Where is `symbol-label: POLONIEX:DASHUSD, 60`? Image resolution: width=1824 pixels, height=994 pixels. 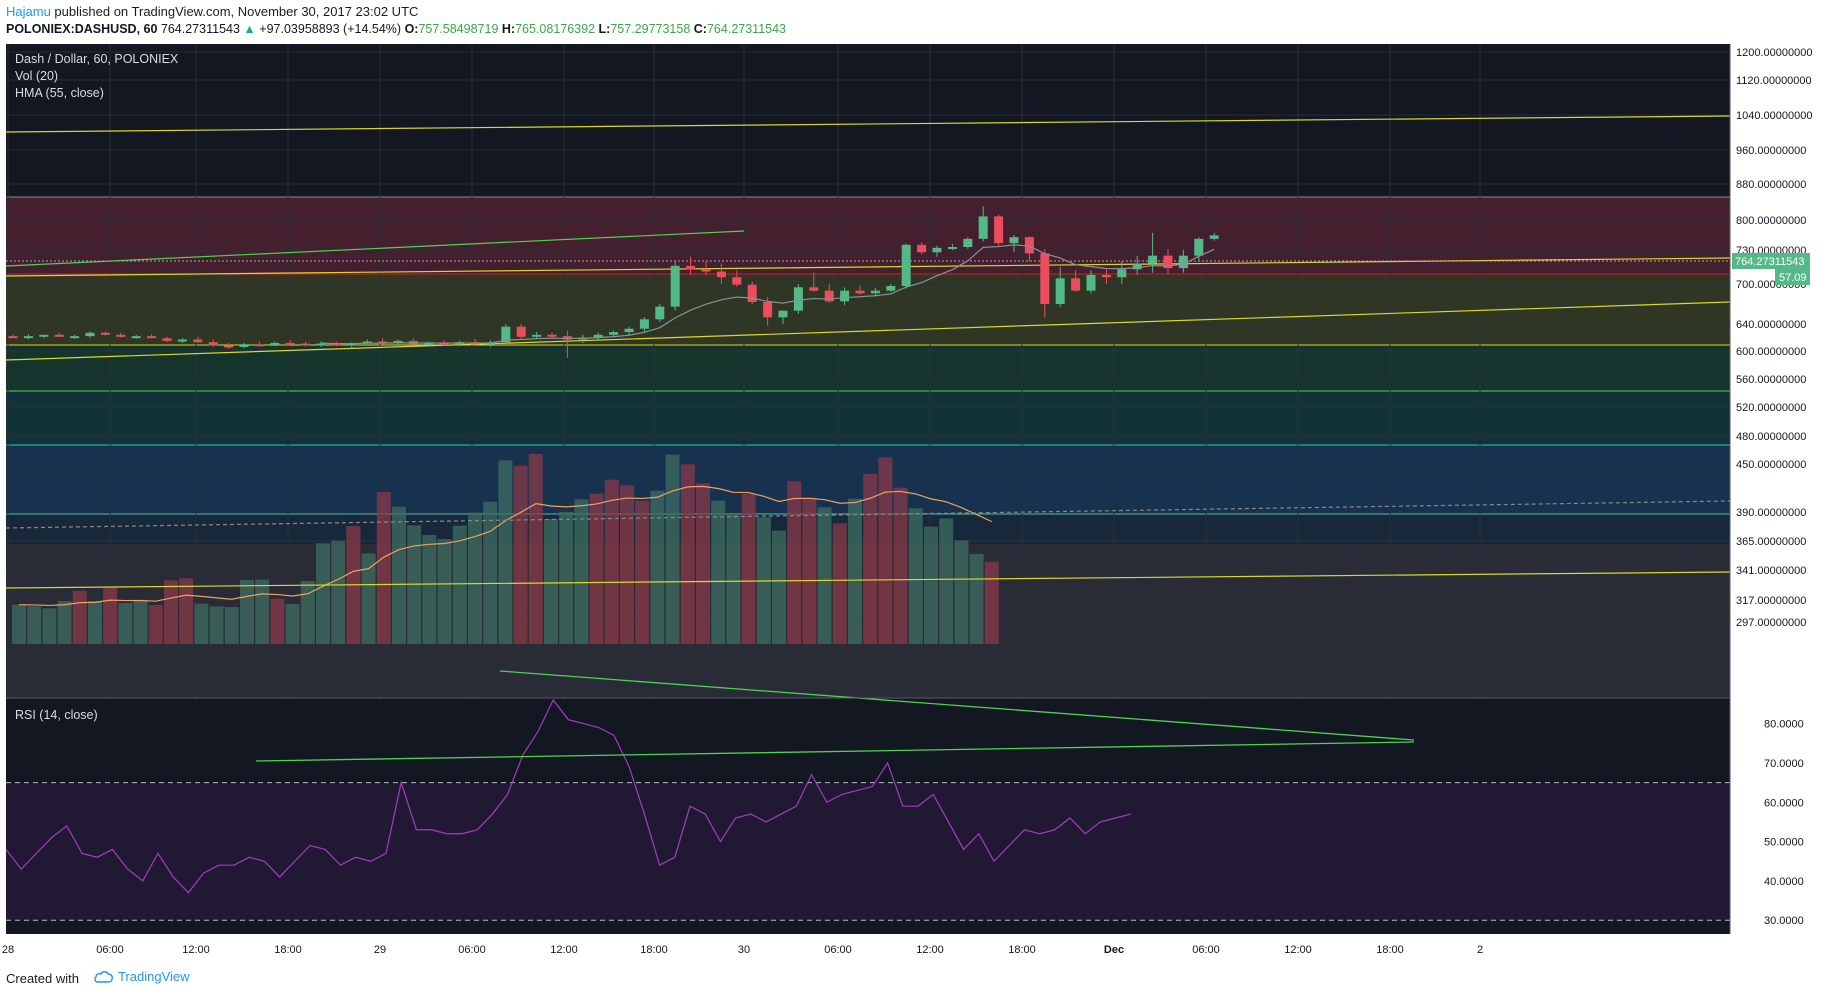
symbol-label: POLONIEX:DASHUSD, 60 is located at coordinates (82, 29).